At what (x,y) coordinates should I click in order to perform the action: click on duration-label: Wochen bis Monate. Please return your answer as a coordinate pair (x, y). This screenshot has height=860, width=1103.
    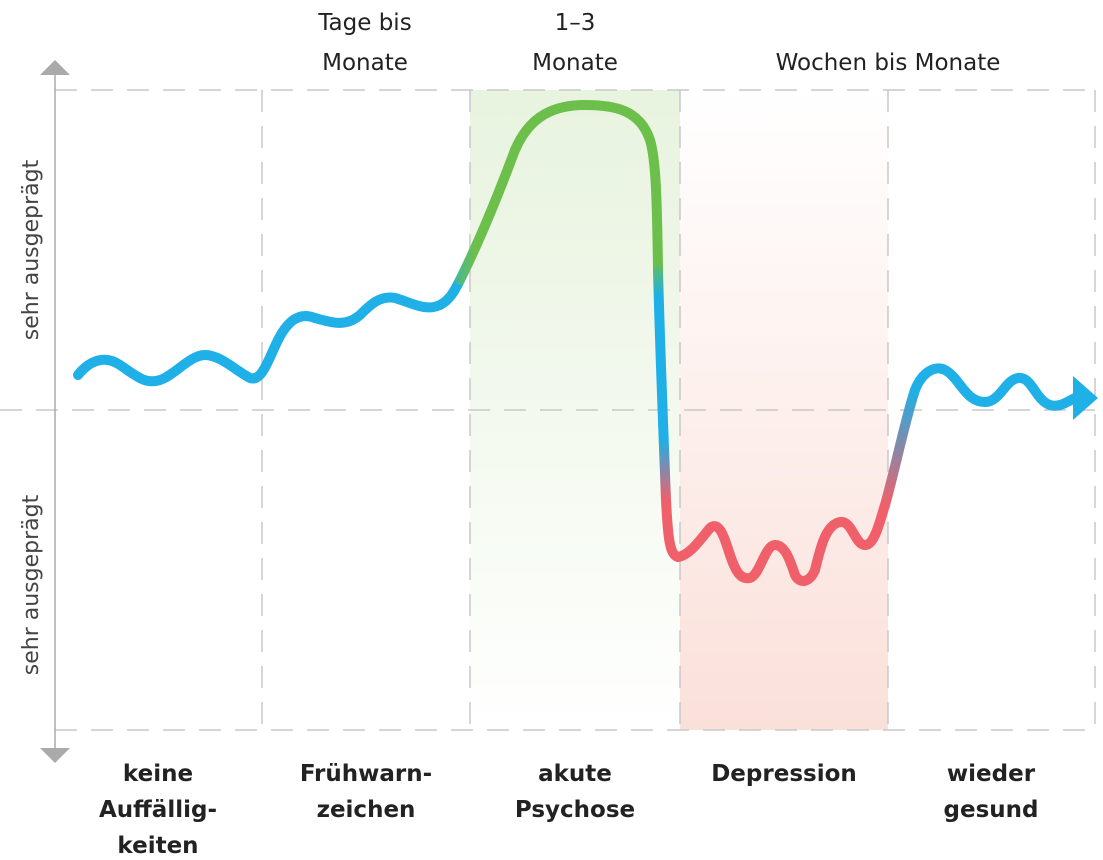
    Looking at the image, I should click on (888, 63).